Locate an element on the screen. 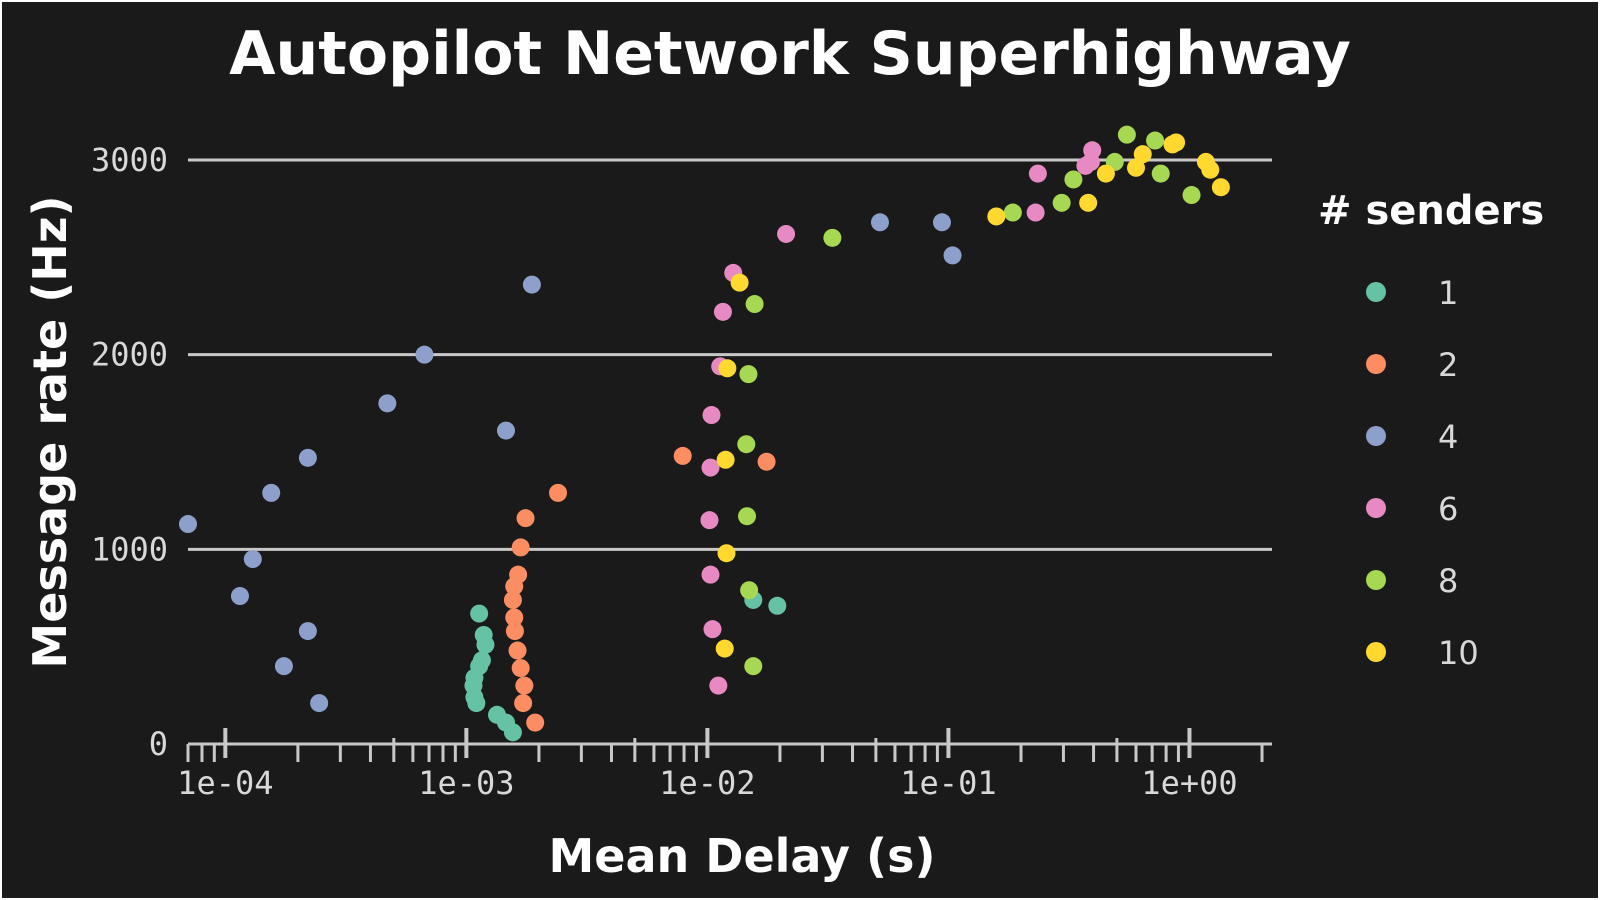 The height and width of the screenshot is (900, 1600). x-tick-label: 1e-01 is located at coordinates (948, 783).